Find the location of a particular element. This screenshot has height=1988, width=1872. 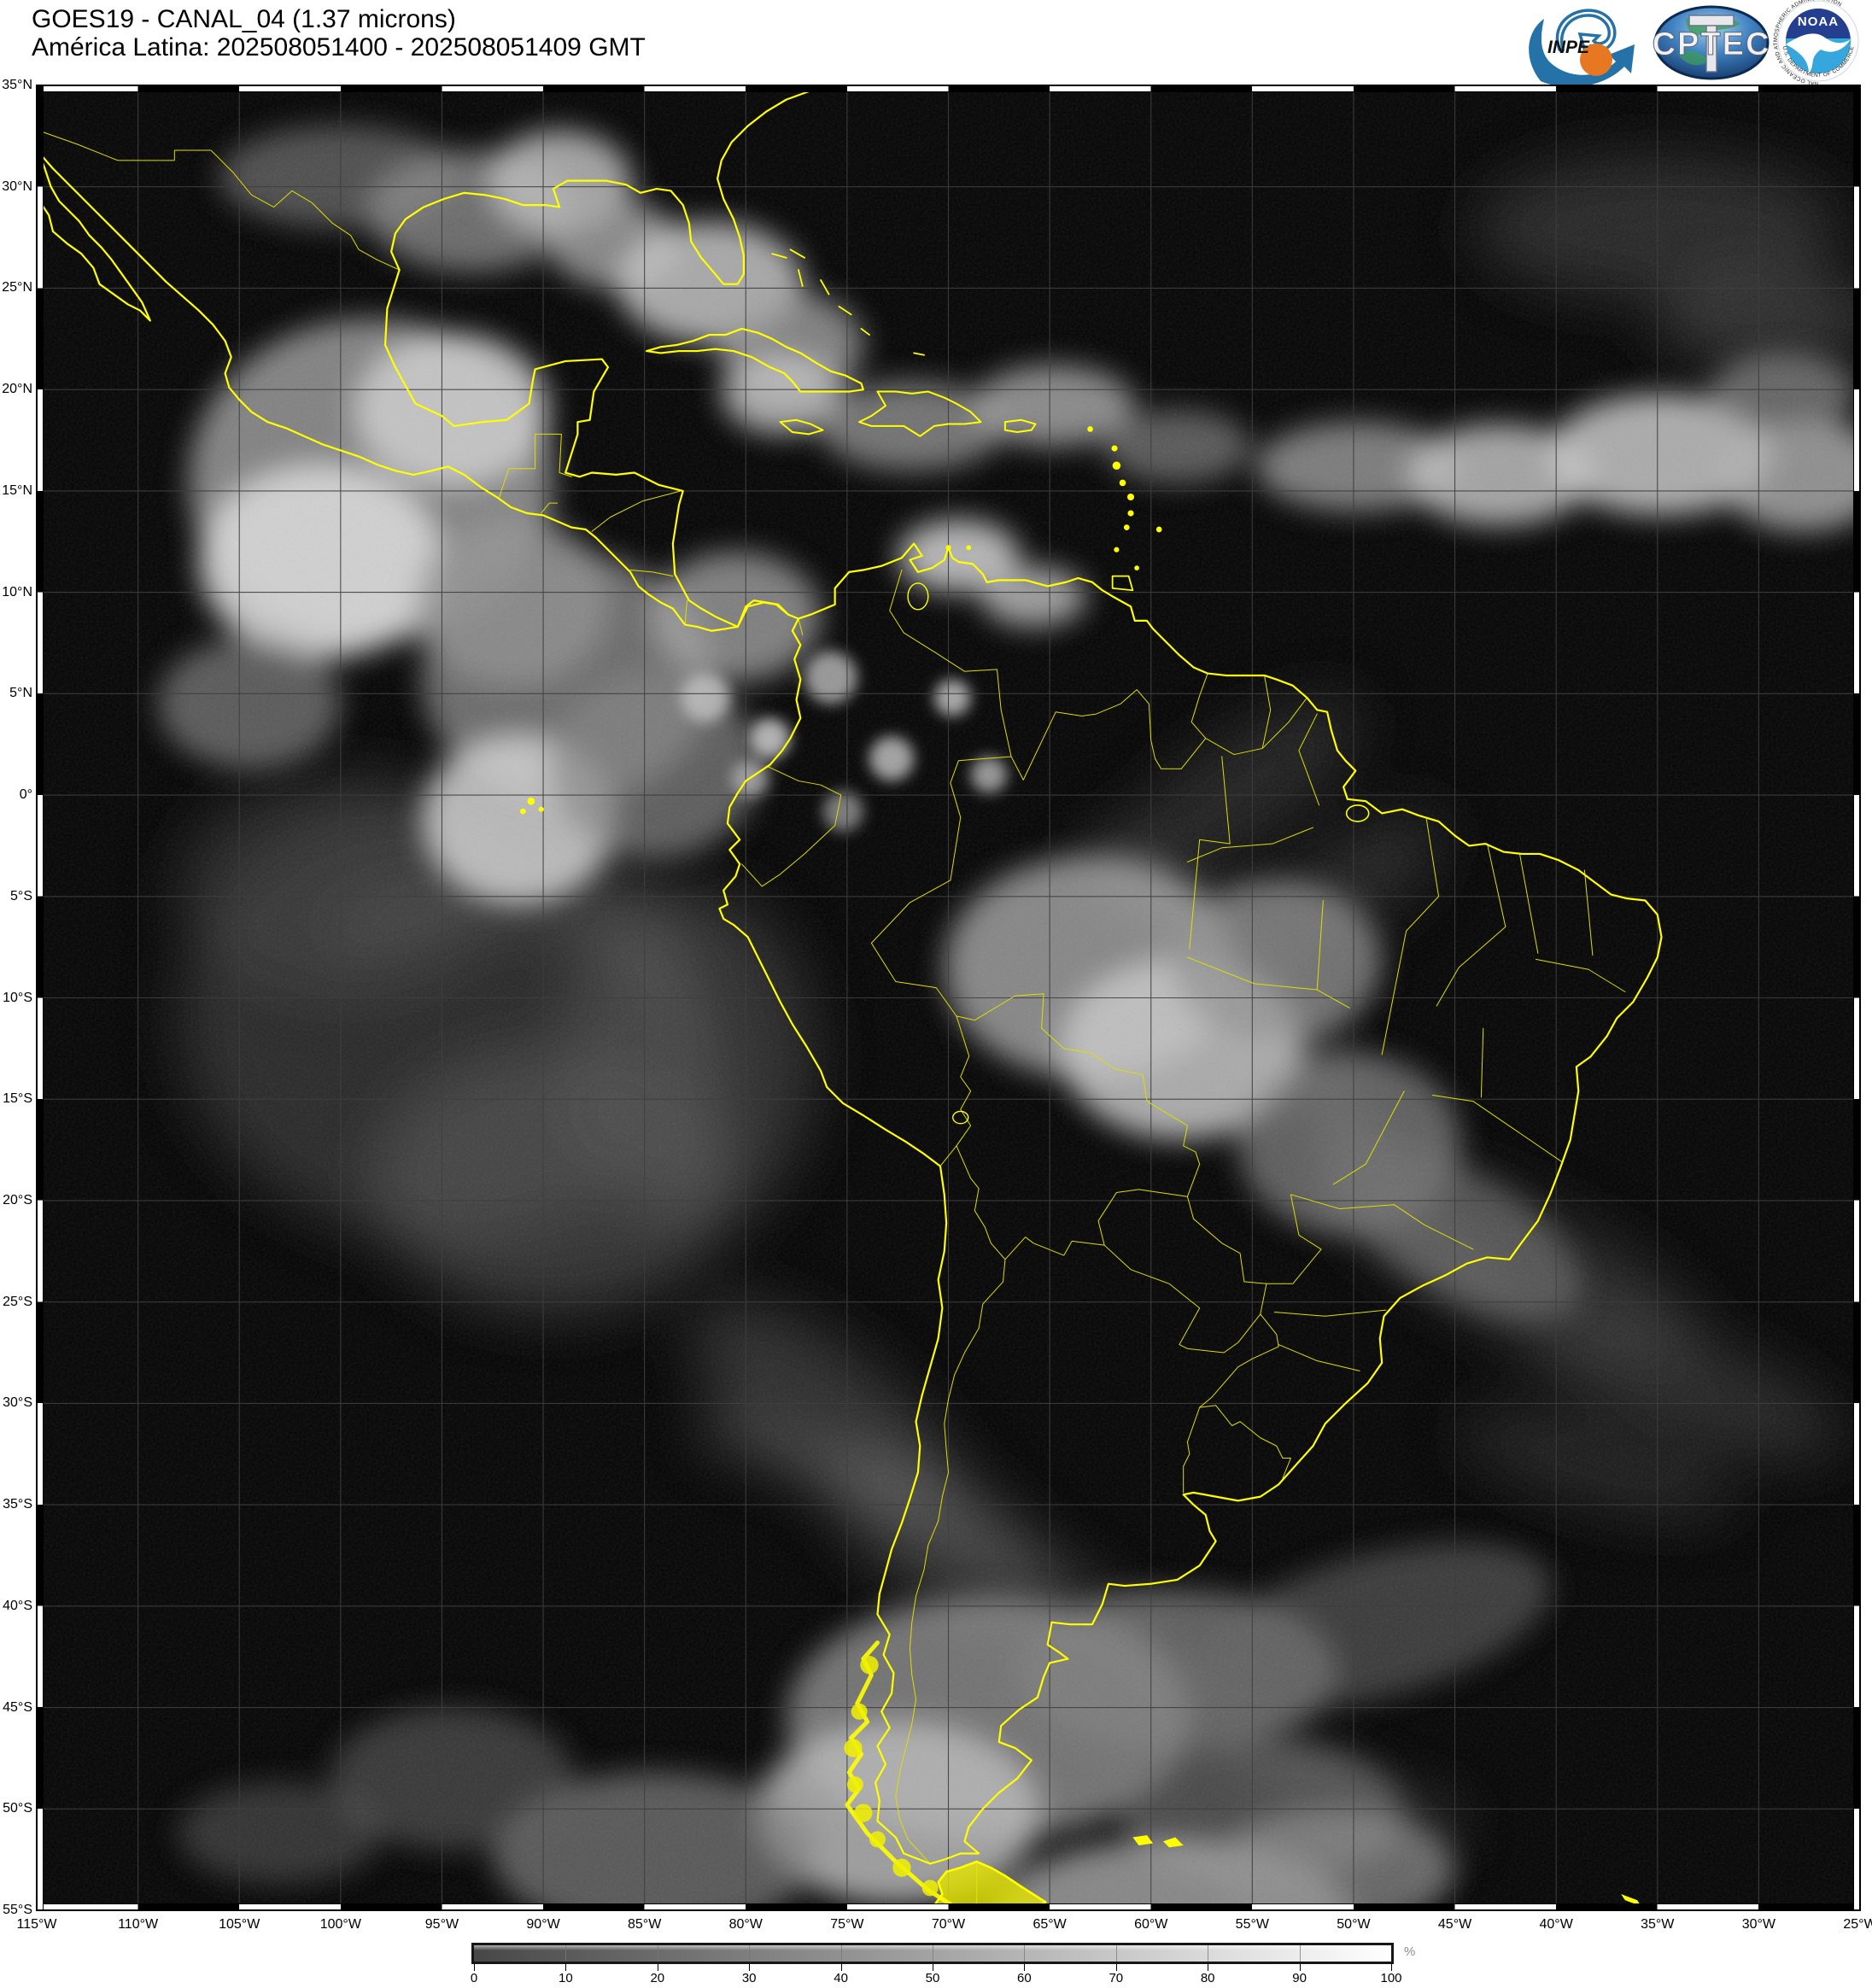

lat-label: 5°S is located at coordinates (21, 895).